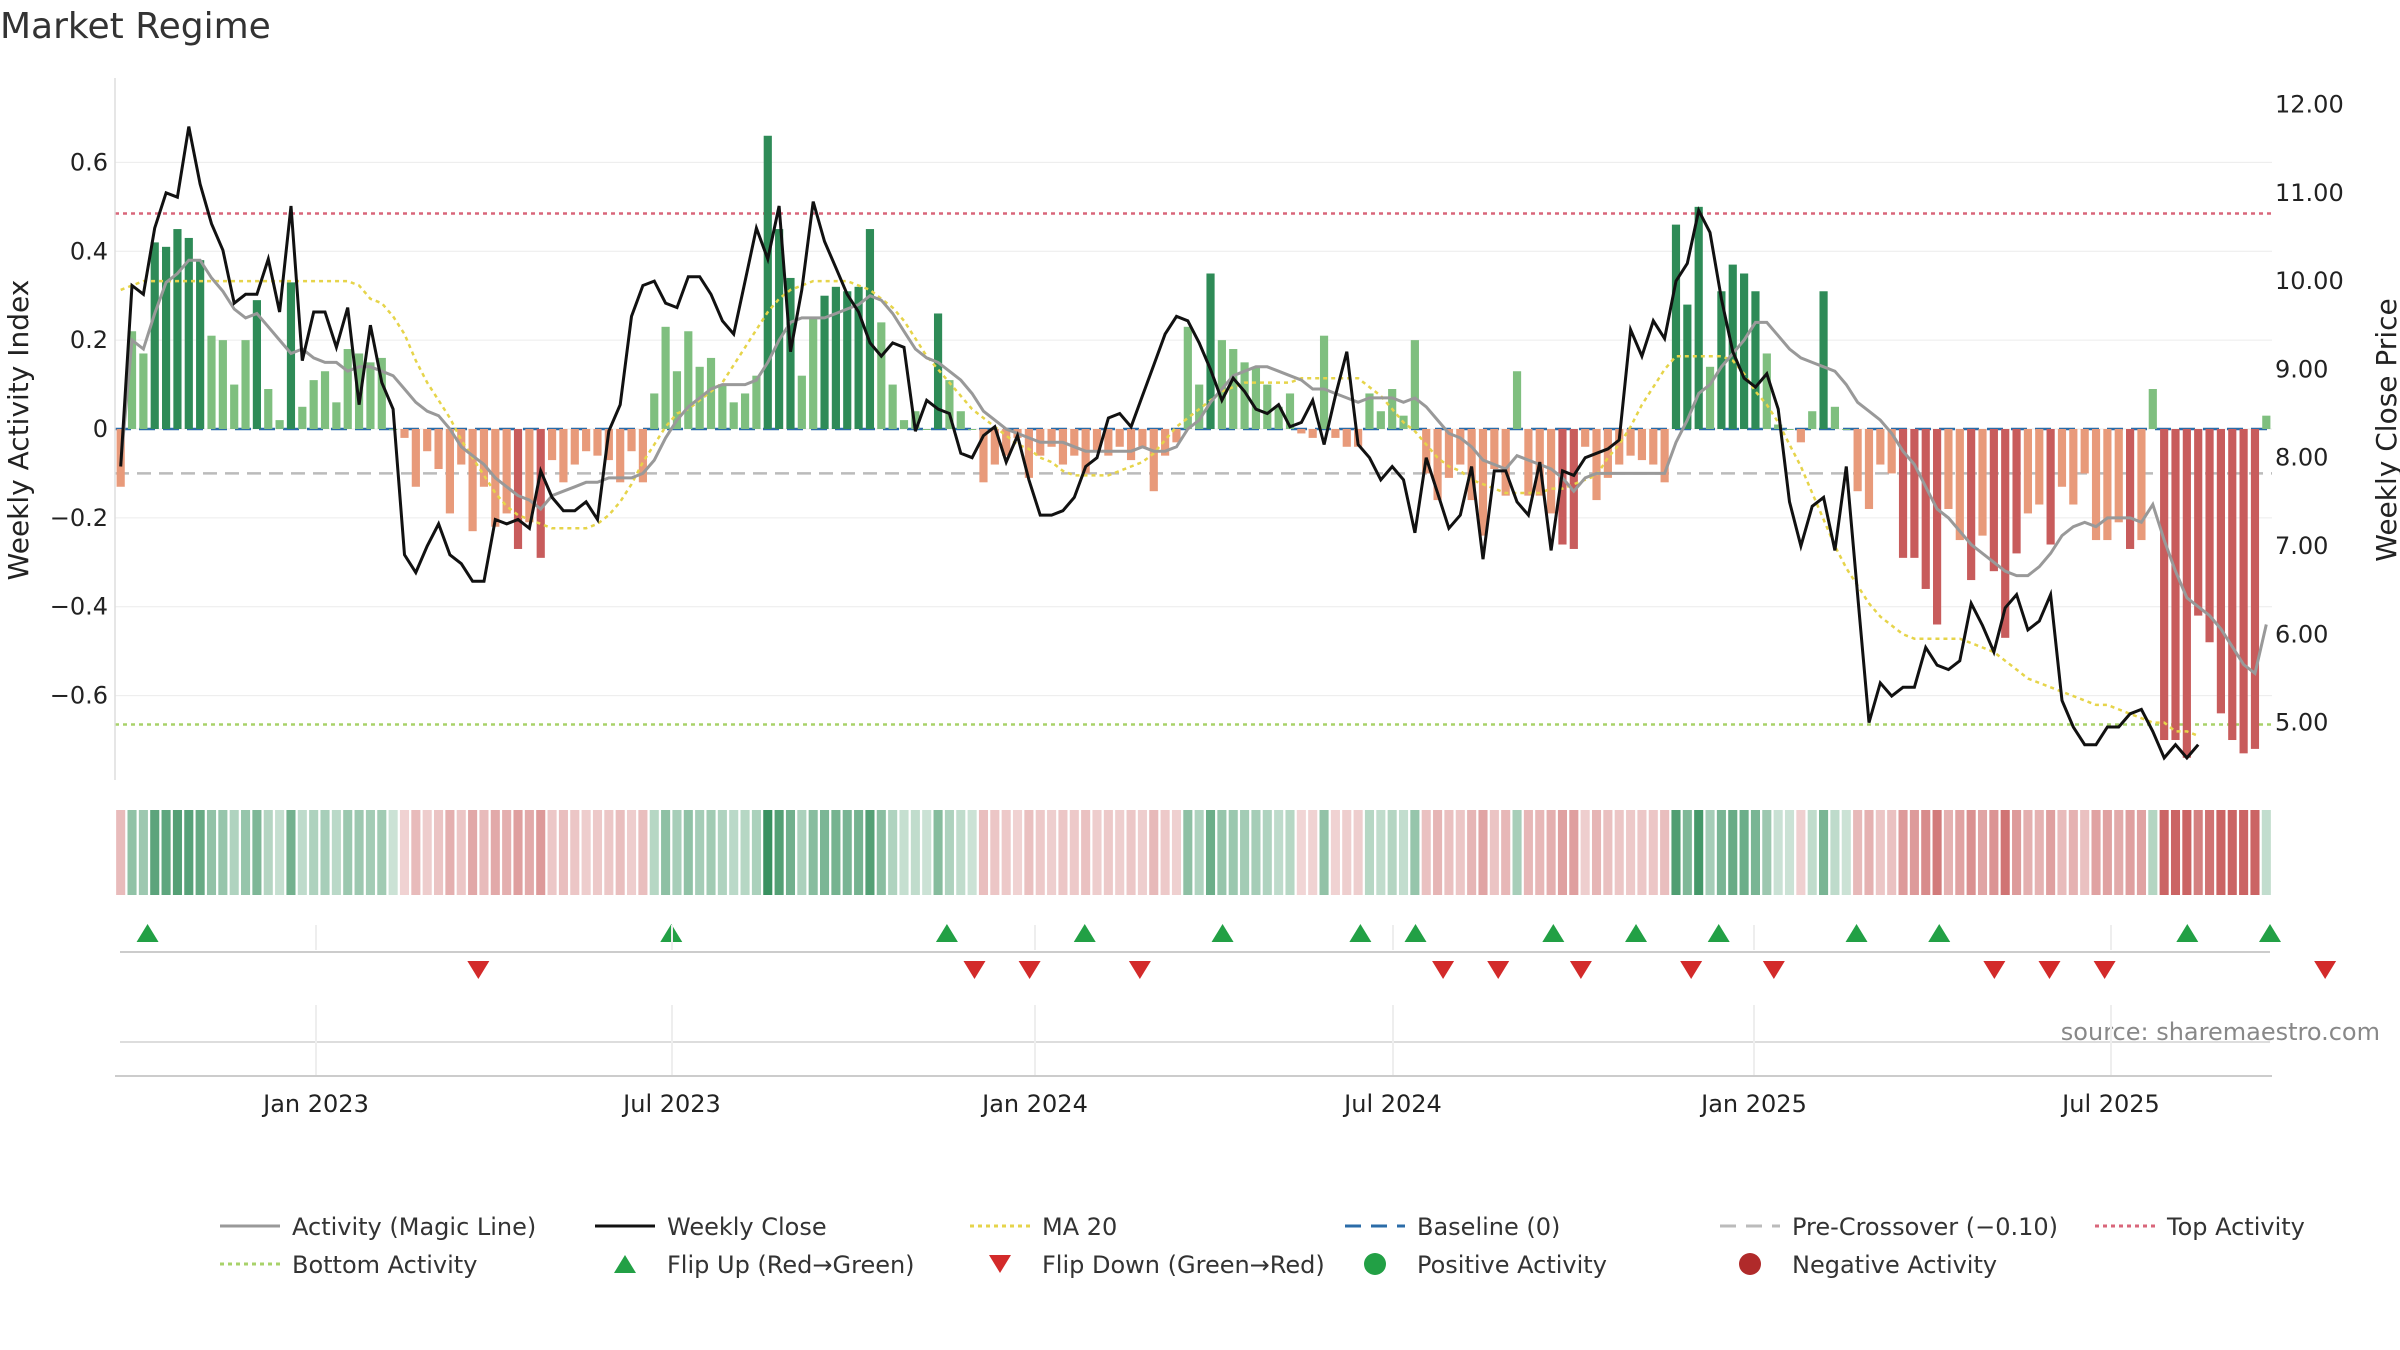 Image resolution: width=2400 pixels, height=1350 pixels. I want to click on x-tick-label: Jan 2023, so click(315, 1104).